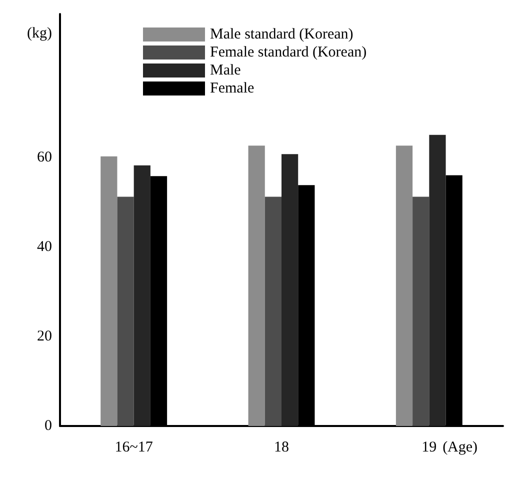 The width and height of the screenshot is (521, 486). I want to click on y-axis-title: (kg), so click(39, 34).